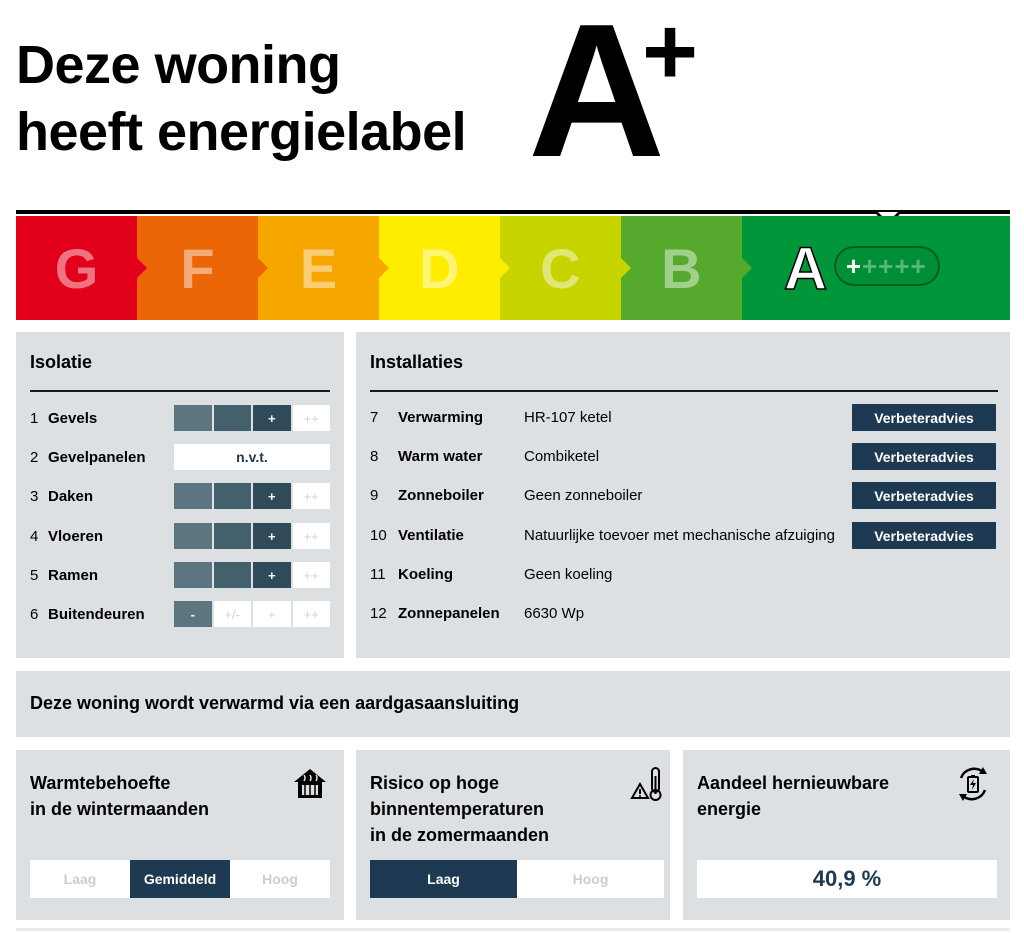 This screenshot has width=1024, height=933. I want to click on verbeteradvies-button-ventilatie: Verbeteradvies, so click(924, 535).